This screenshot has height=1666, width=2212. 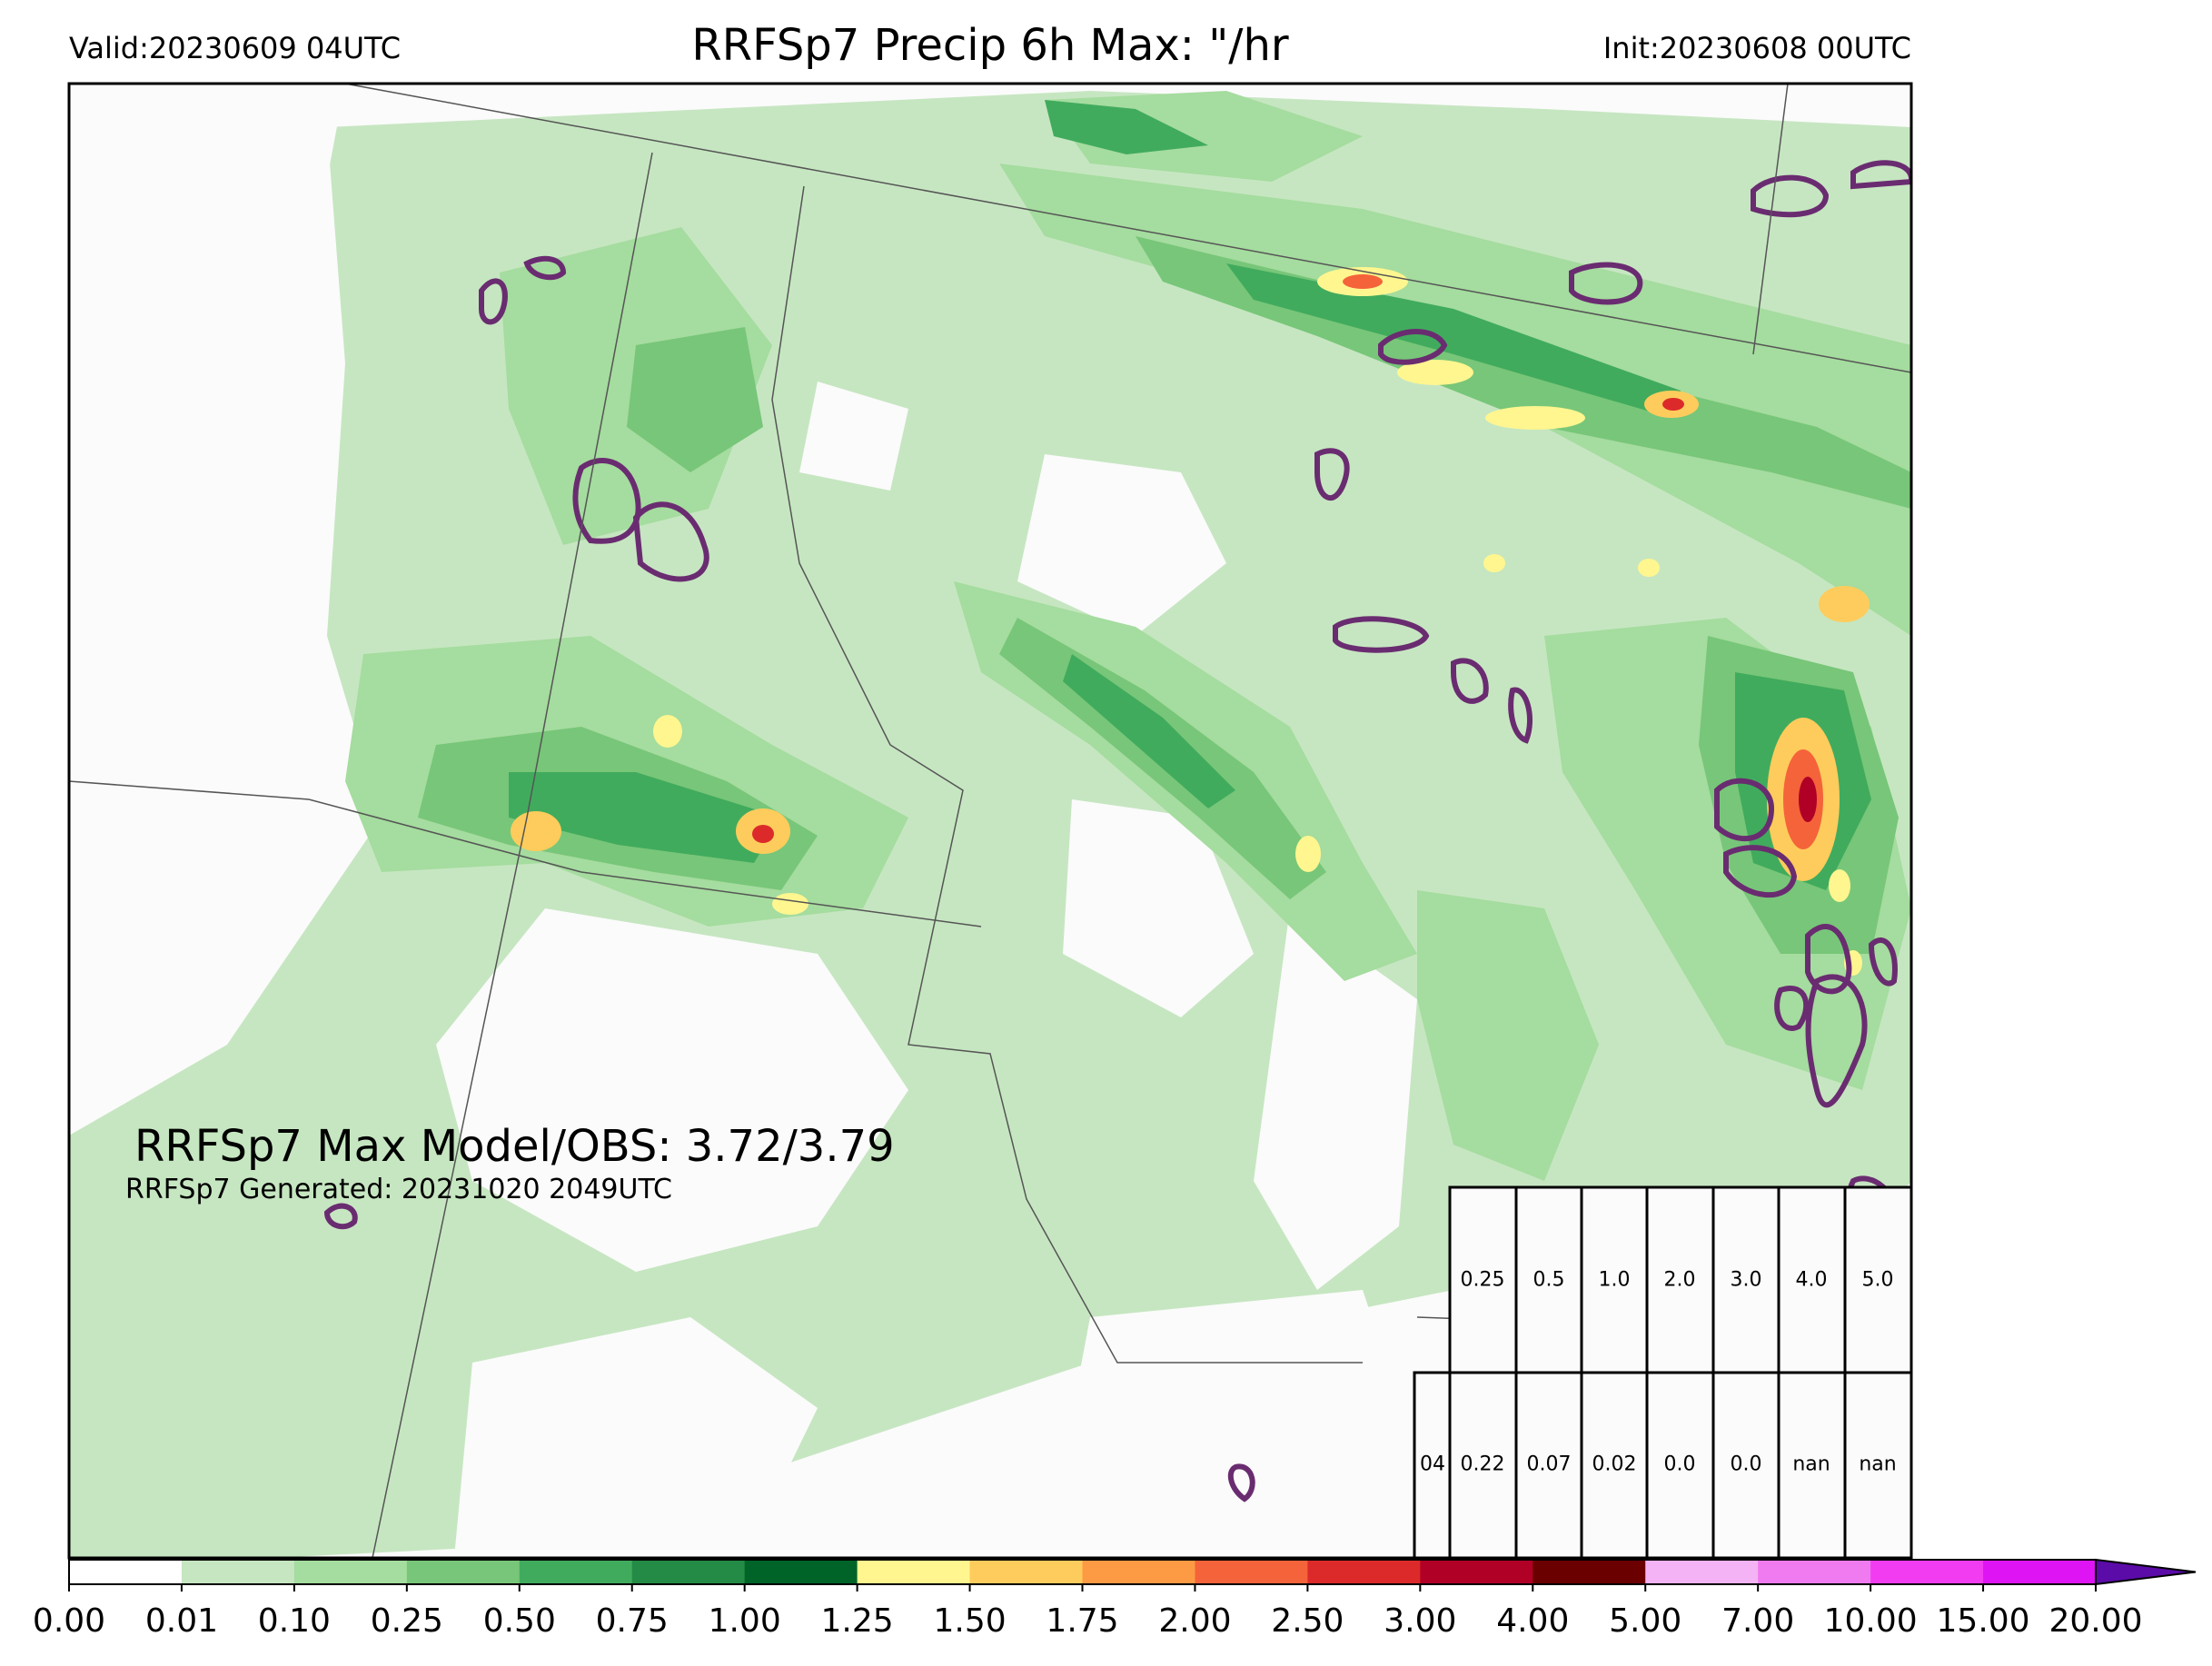 I want to click on table-row-label: 04, so click(x=1432, y=1464).